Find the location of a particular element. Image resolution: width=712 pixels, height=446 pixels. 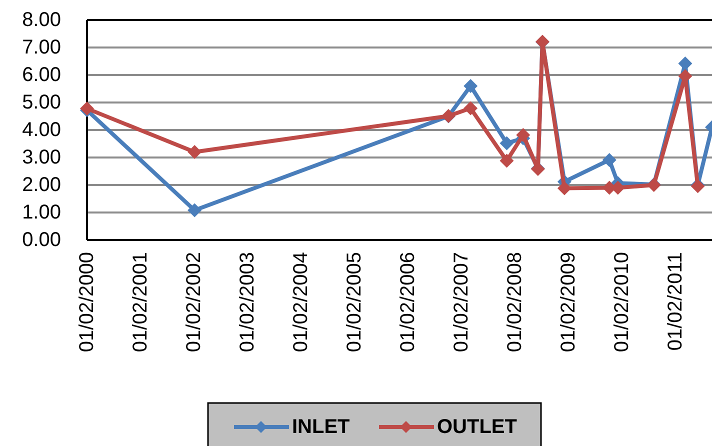

y-tick-label: 7.00 is located at coordinates (41, 47).